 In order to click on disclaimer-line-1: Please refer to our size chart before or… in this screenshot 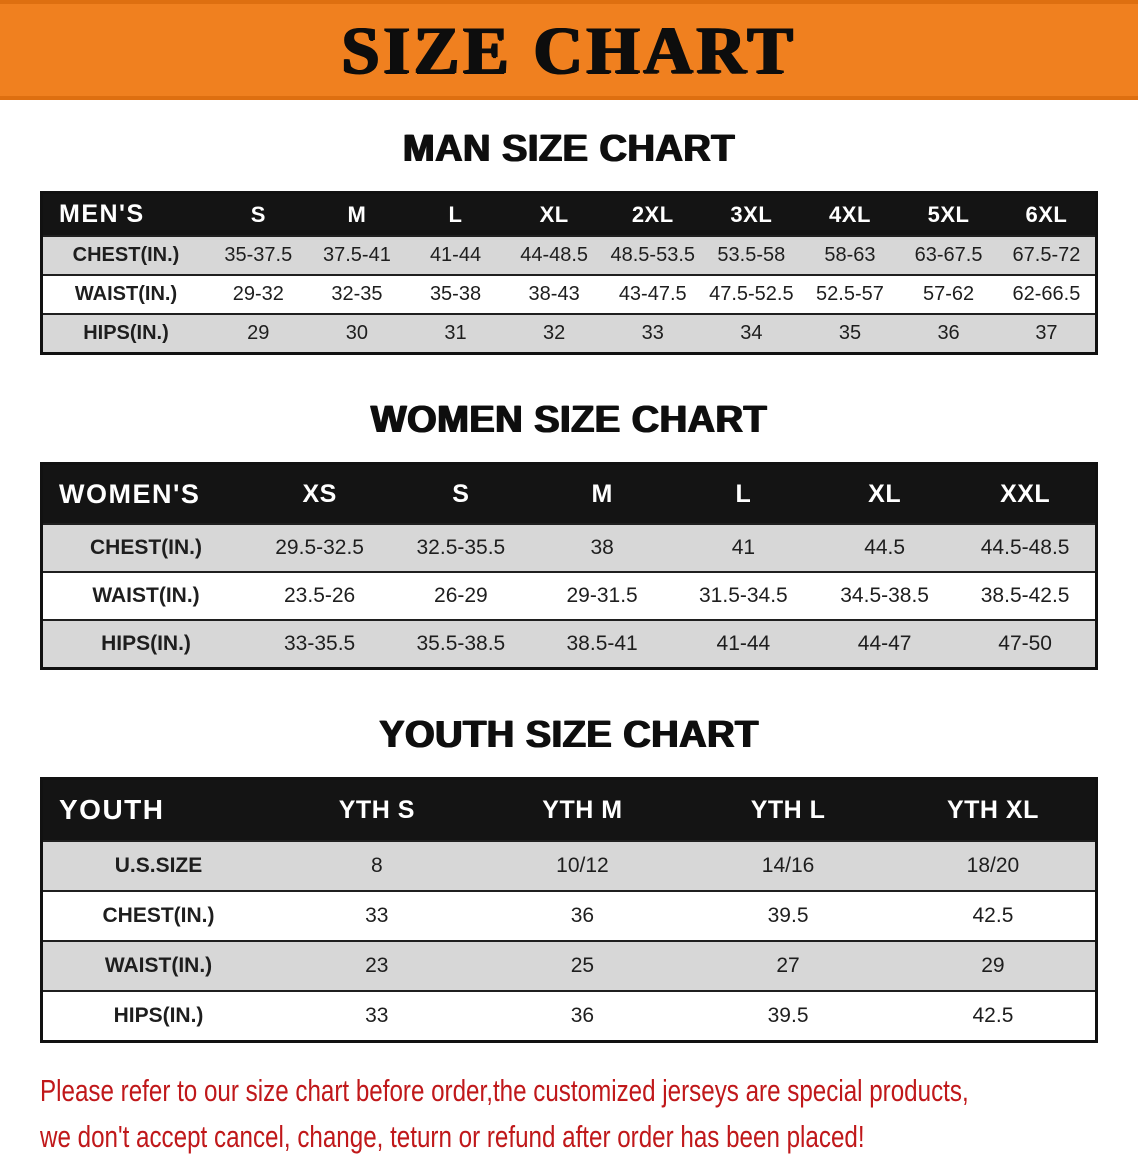, I will do `click(504, 1090)`.